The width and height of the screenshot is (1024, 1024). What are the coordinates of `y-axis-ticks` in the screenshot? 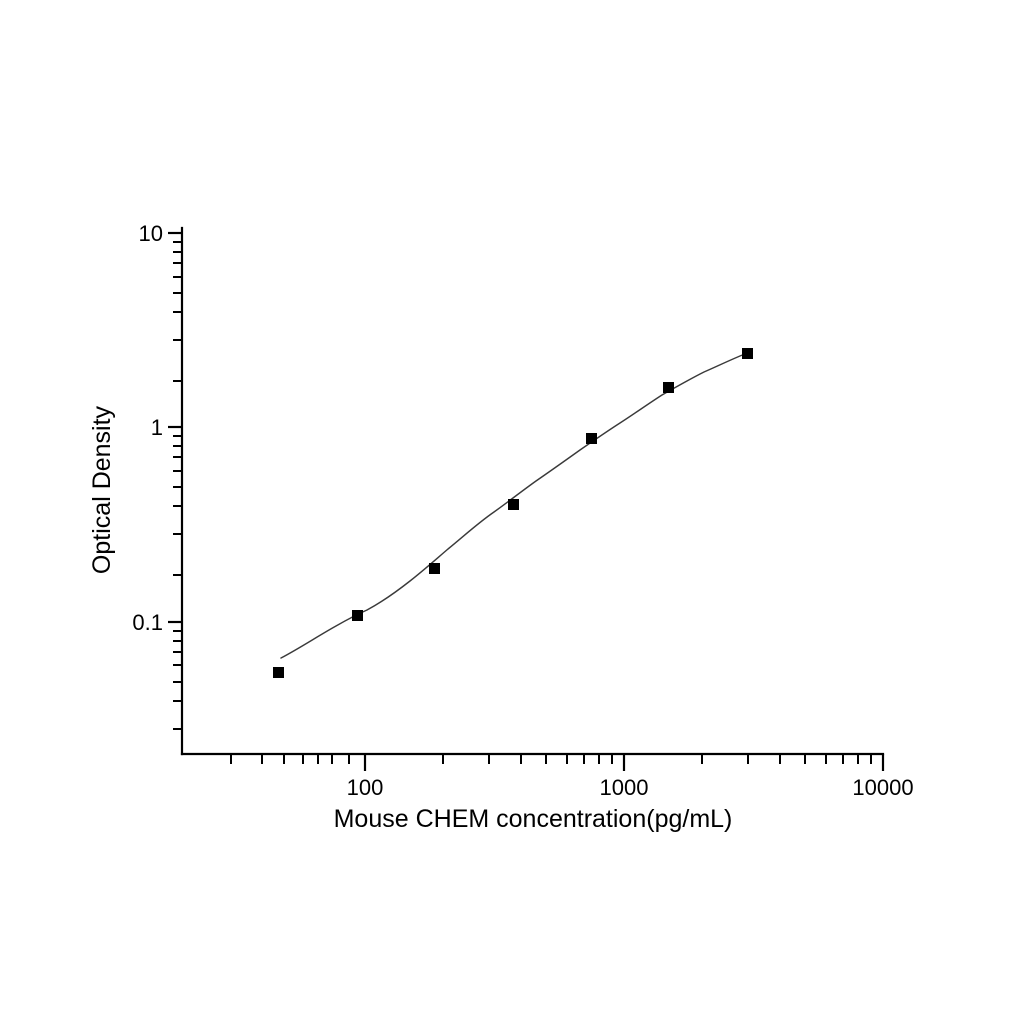 It's located at (175, 480).